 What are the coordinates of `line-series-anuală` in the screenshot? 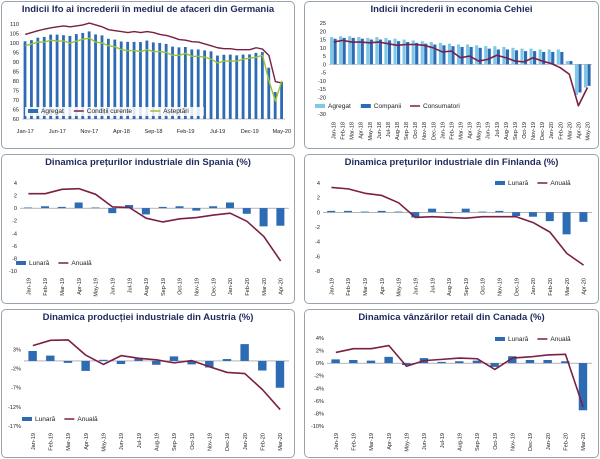 It's located at (458, 226).